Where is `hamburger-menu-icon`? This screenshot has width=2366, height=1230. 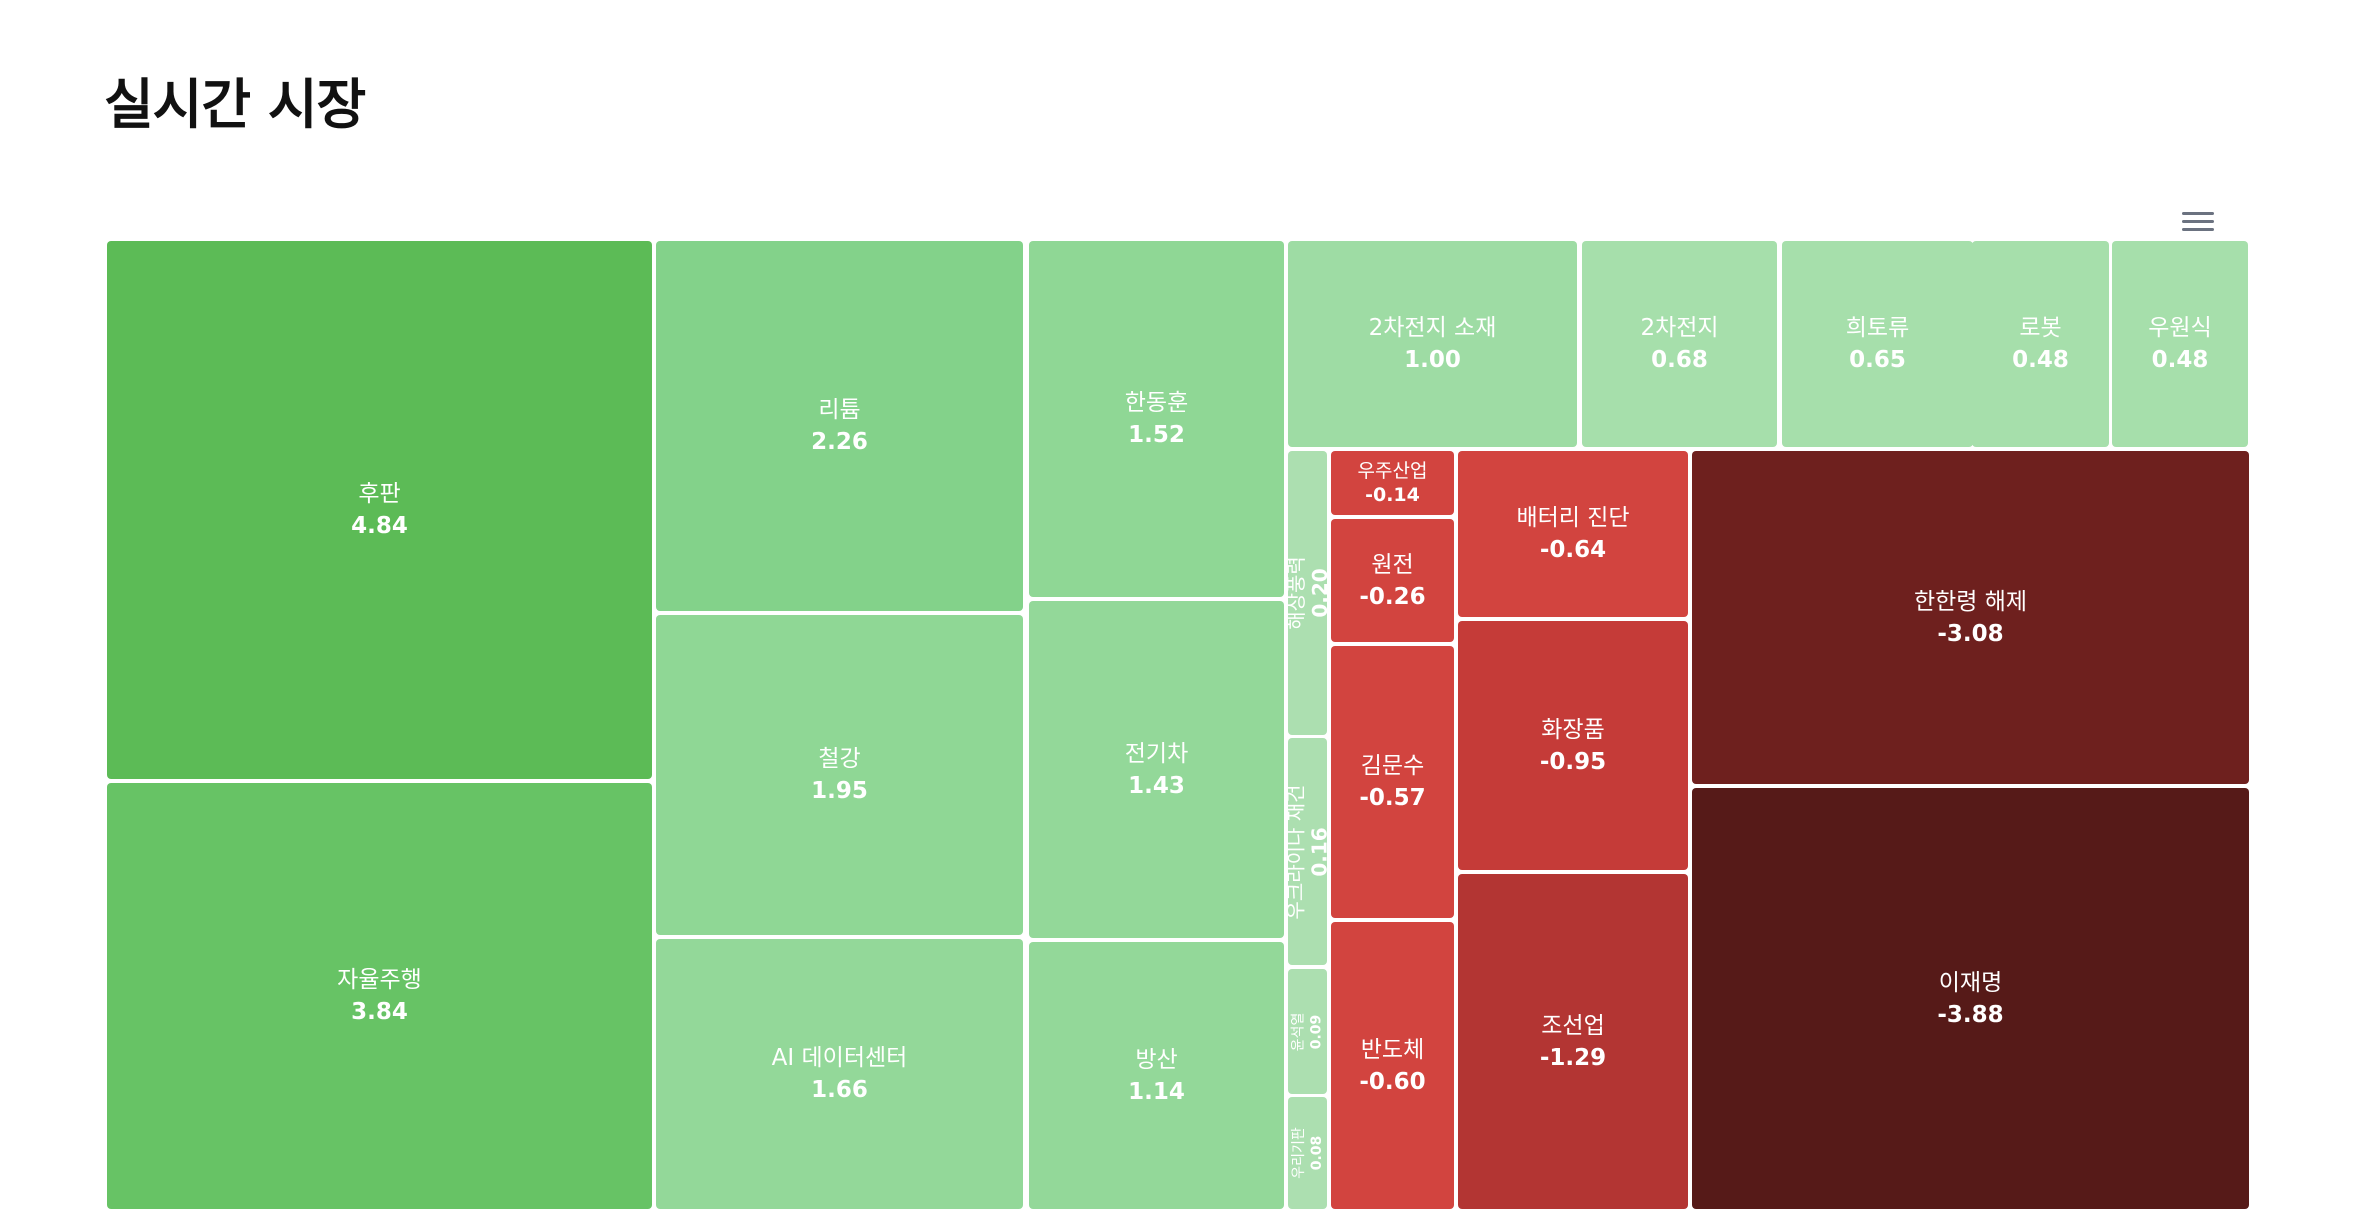
hamburger-menu-icon is located at coordinates (2198, 222).